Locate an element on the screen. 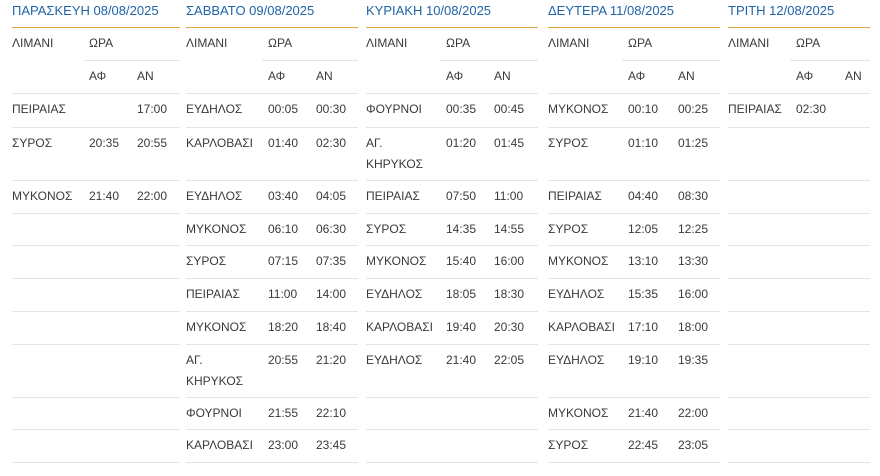 The height and width of the screenshot is (476, 880). departure-time: 22:45 is located at coordinates (643, 445).